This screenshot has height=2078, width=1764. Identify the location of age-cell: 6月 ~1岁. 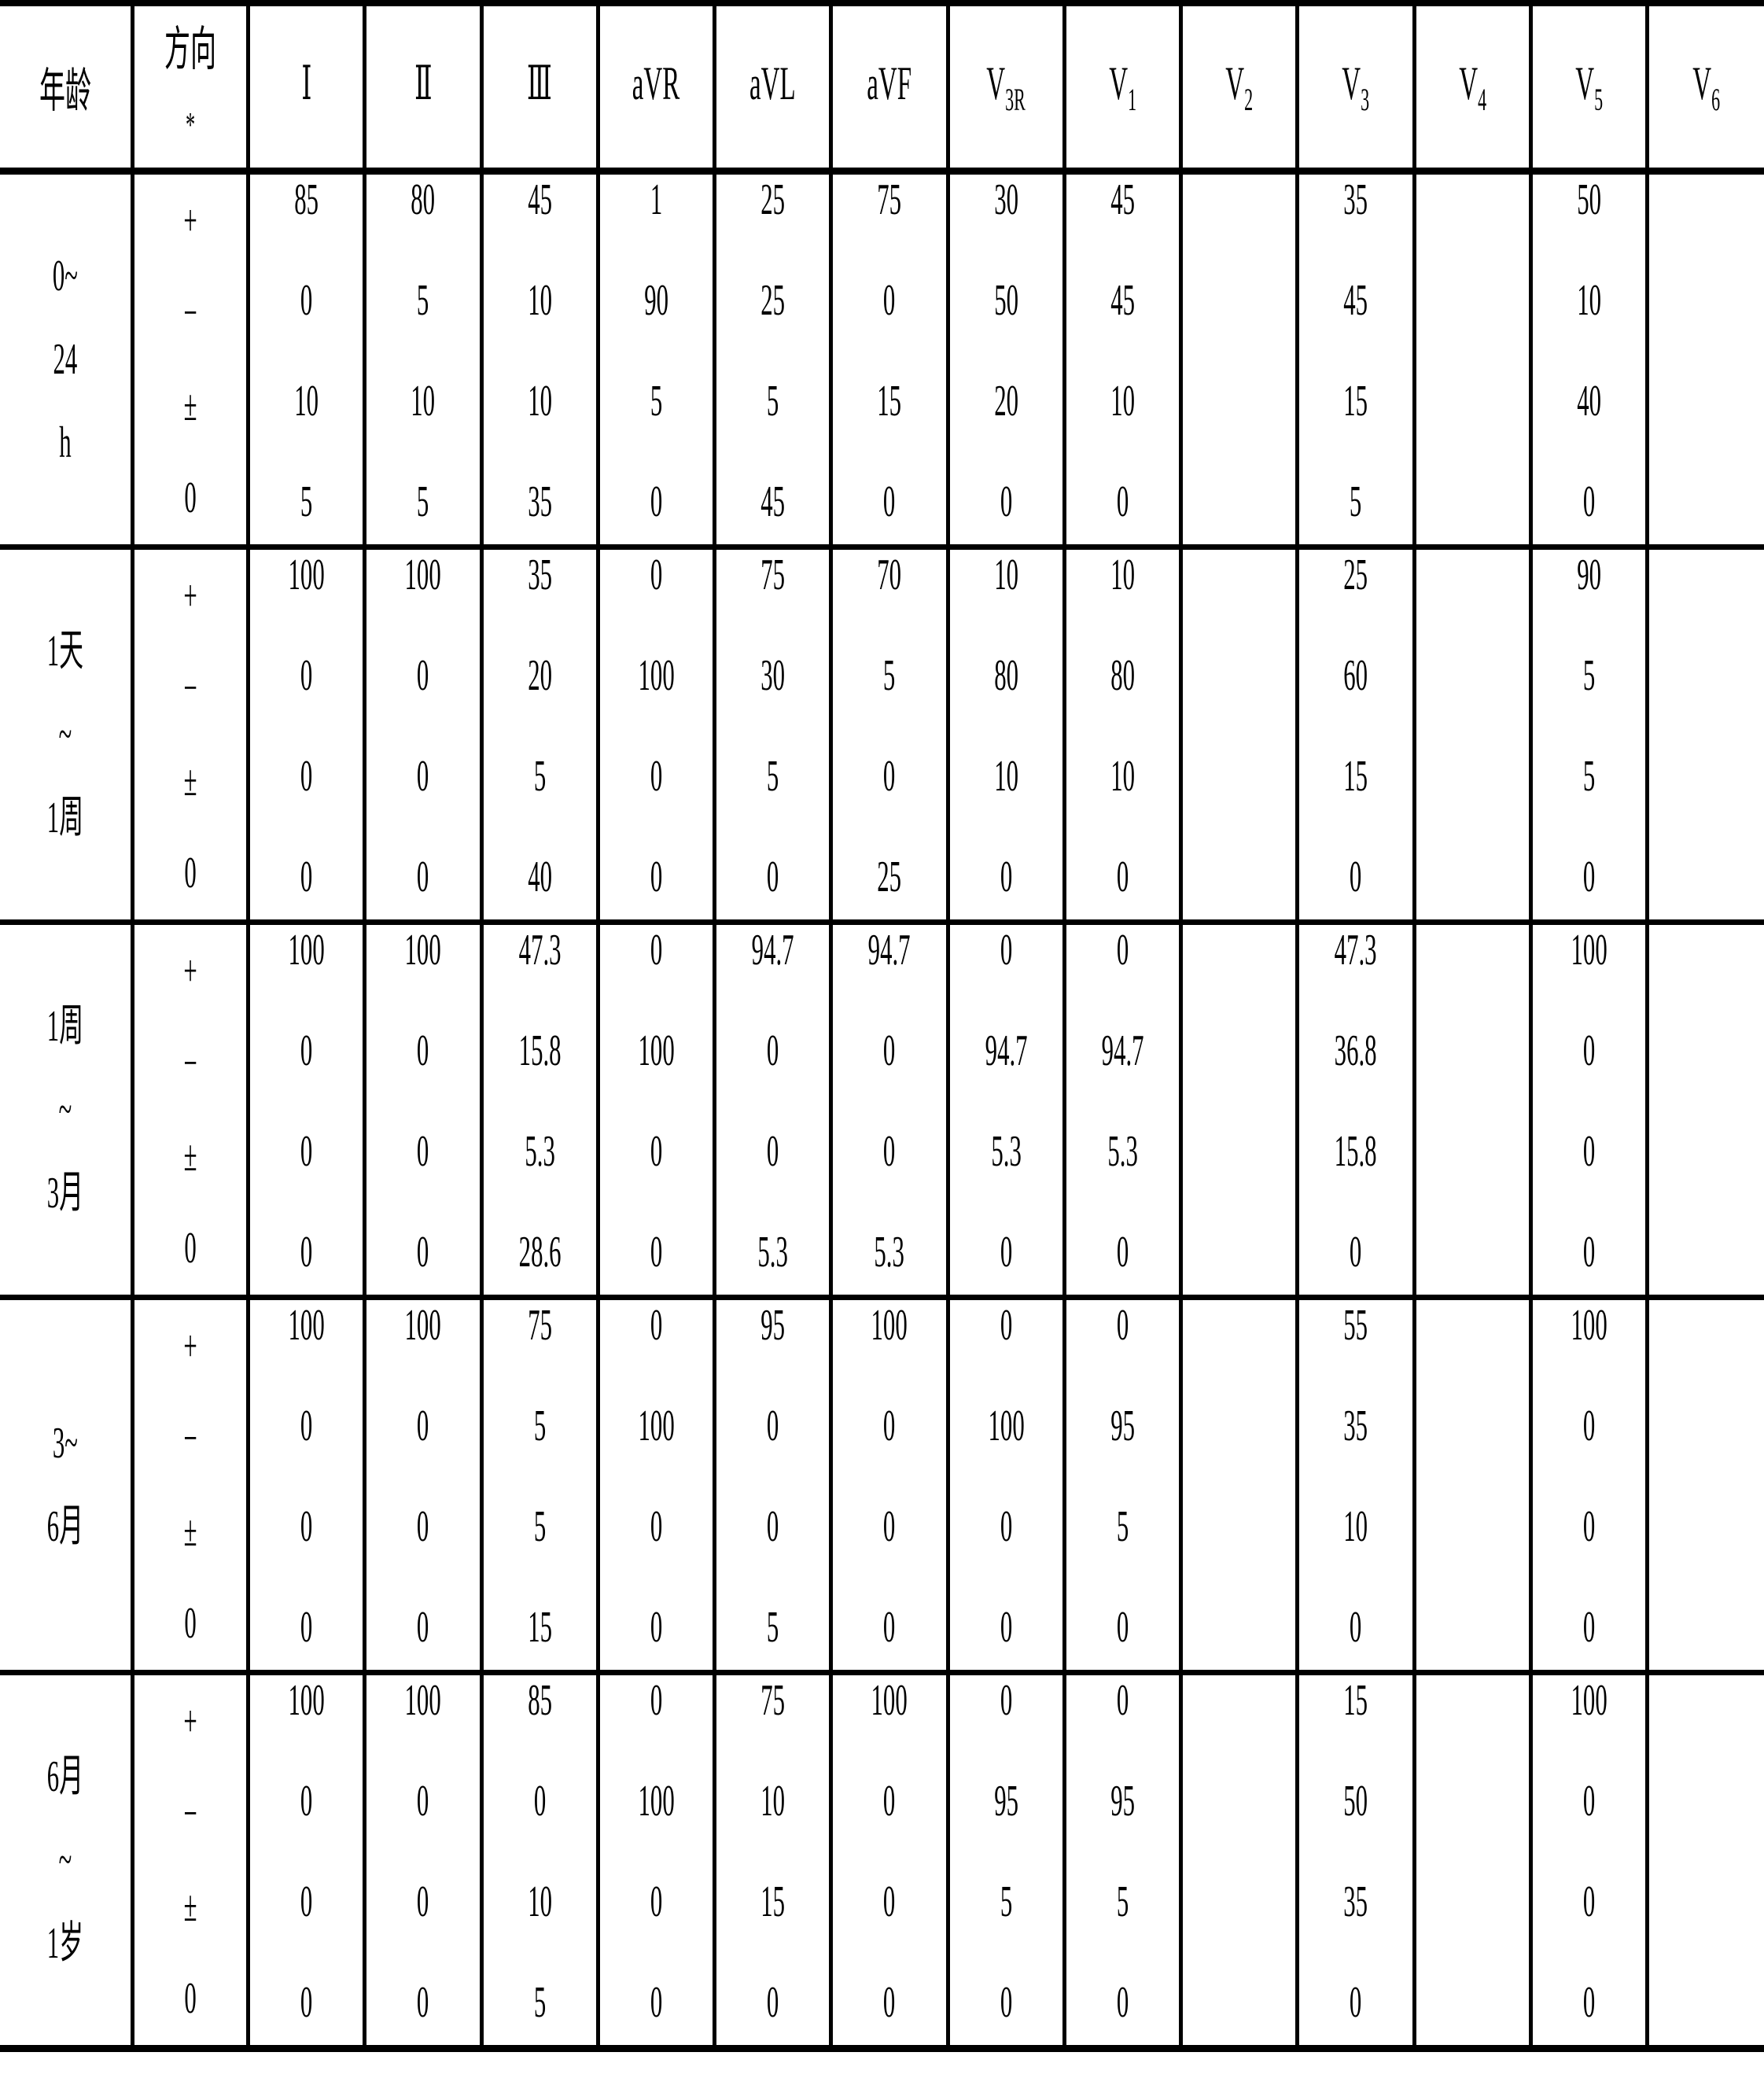
(67, 1862).